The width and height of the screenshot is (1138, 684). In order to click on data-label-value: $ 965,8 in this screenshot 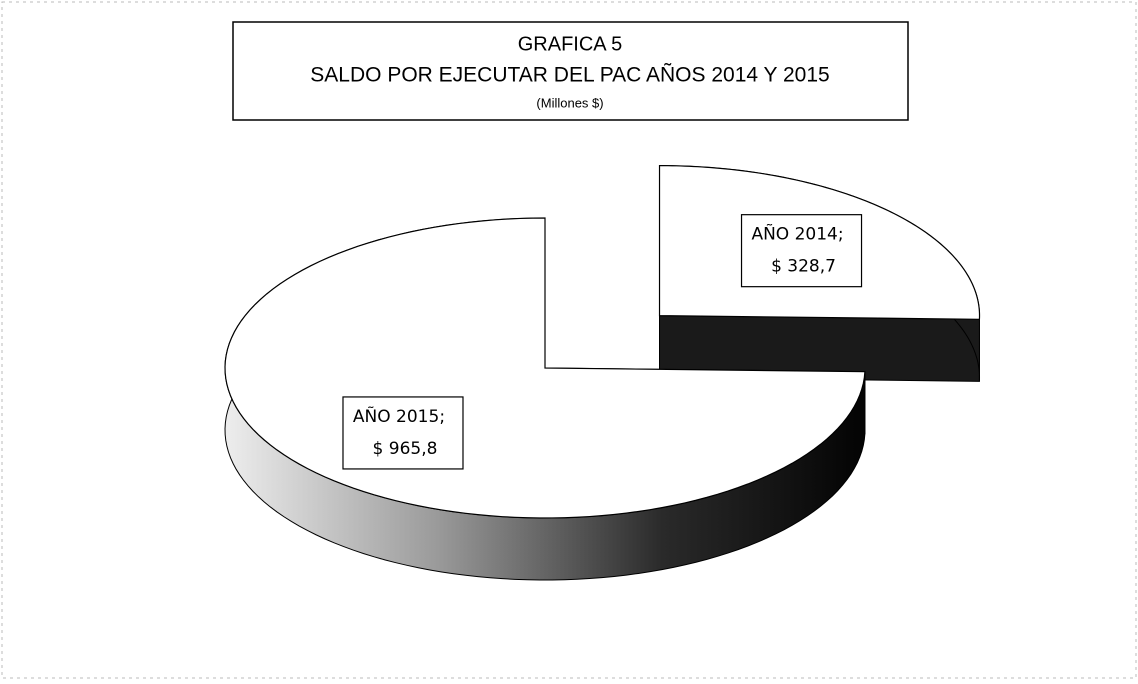, I will do `click(405, 449)`.